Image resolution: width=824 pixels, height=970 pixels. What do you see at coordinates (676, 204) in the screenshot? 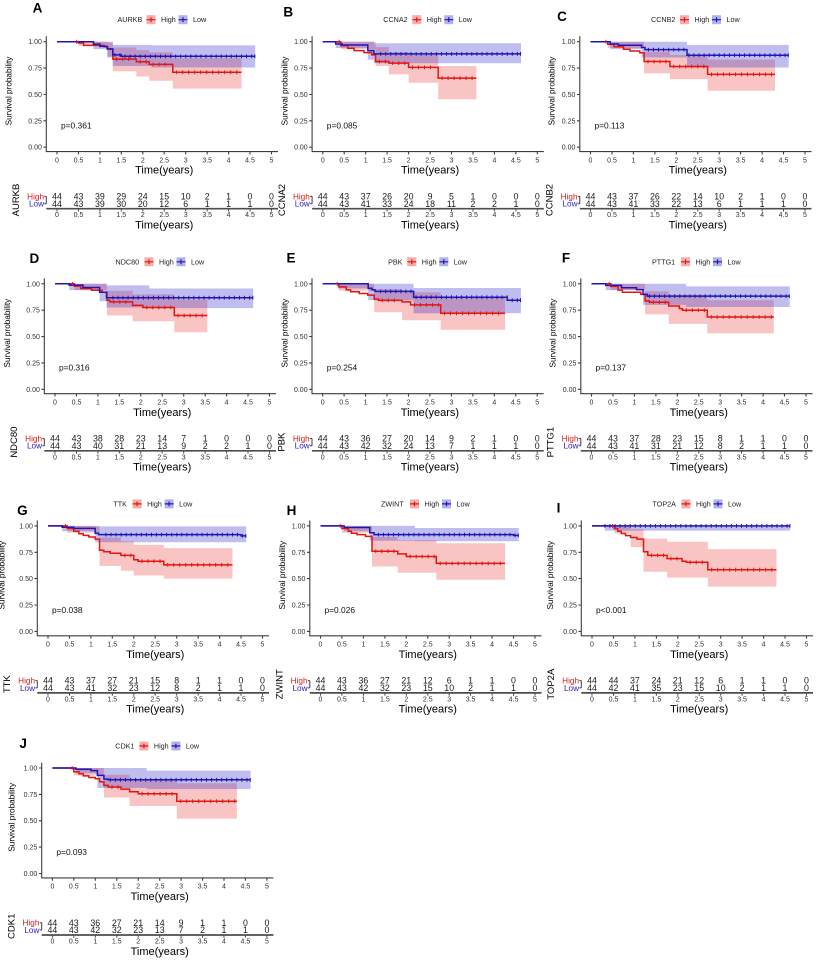
I see `svg-text: 22` at bounding box center [676, 204].